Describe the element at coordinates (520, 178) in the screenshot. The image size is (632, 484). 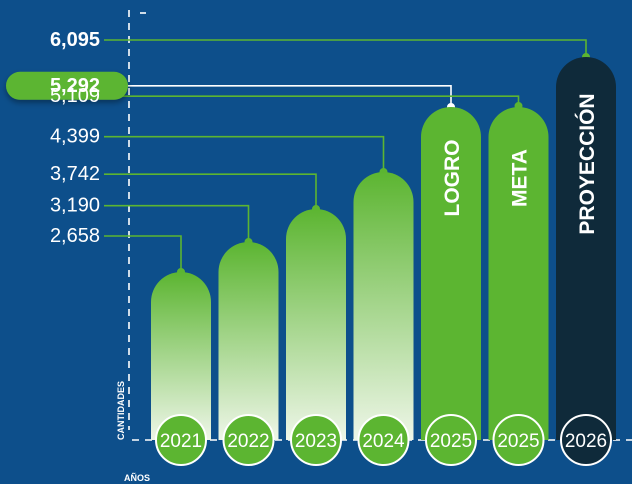
I see `bar-label: META` at that location.